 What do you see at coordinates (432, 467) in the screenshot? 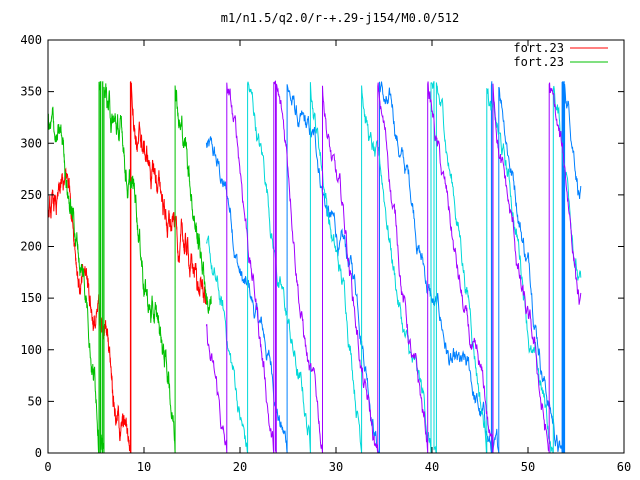
I see `x-tick-label: 40` at bounding box center [432, 467].